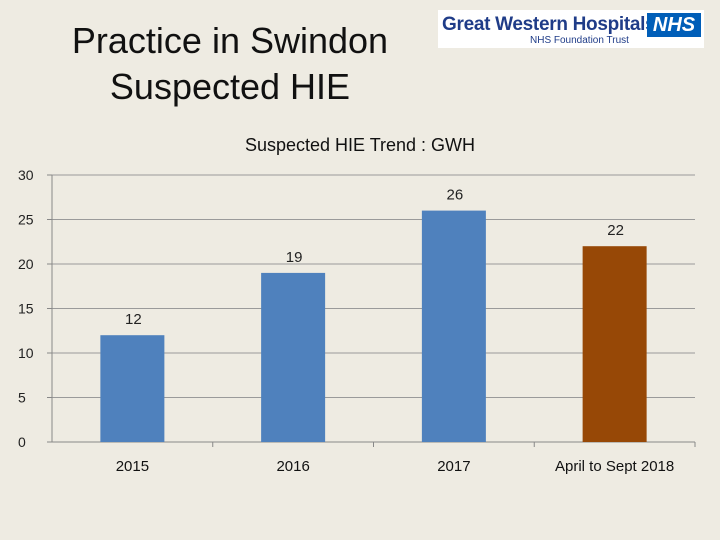 This screenshot has height=540, width=720. What do you see at coordinates (26, 220) in the screenshot?
I see `y-tick-label: 25` at bounding box center [26, 220].